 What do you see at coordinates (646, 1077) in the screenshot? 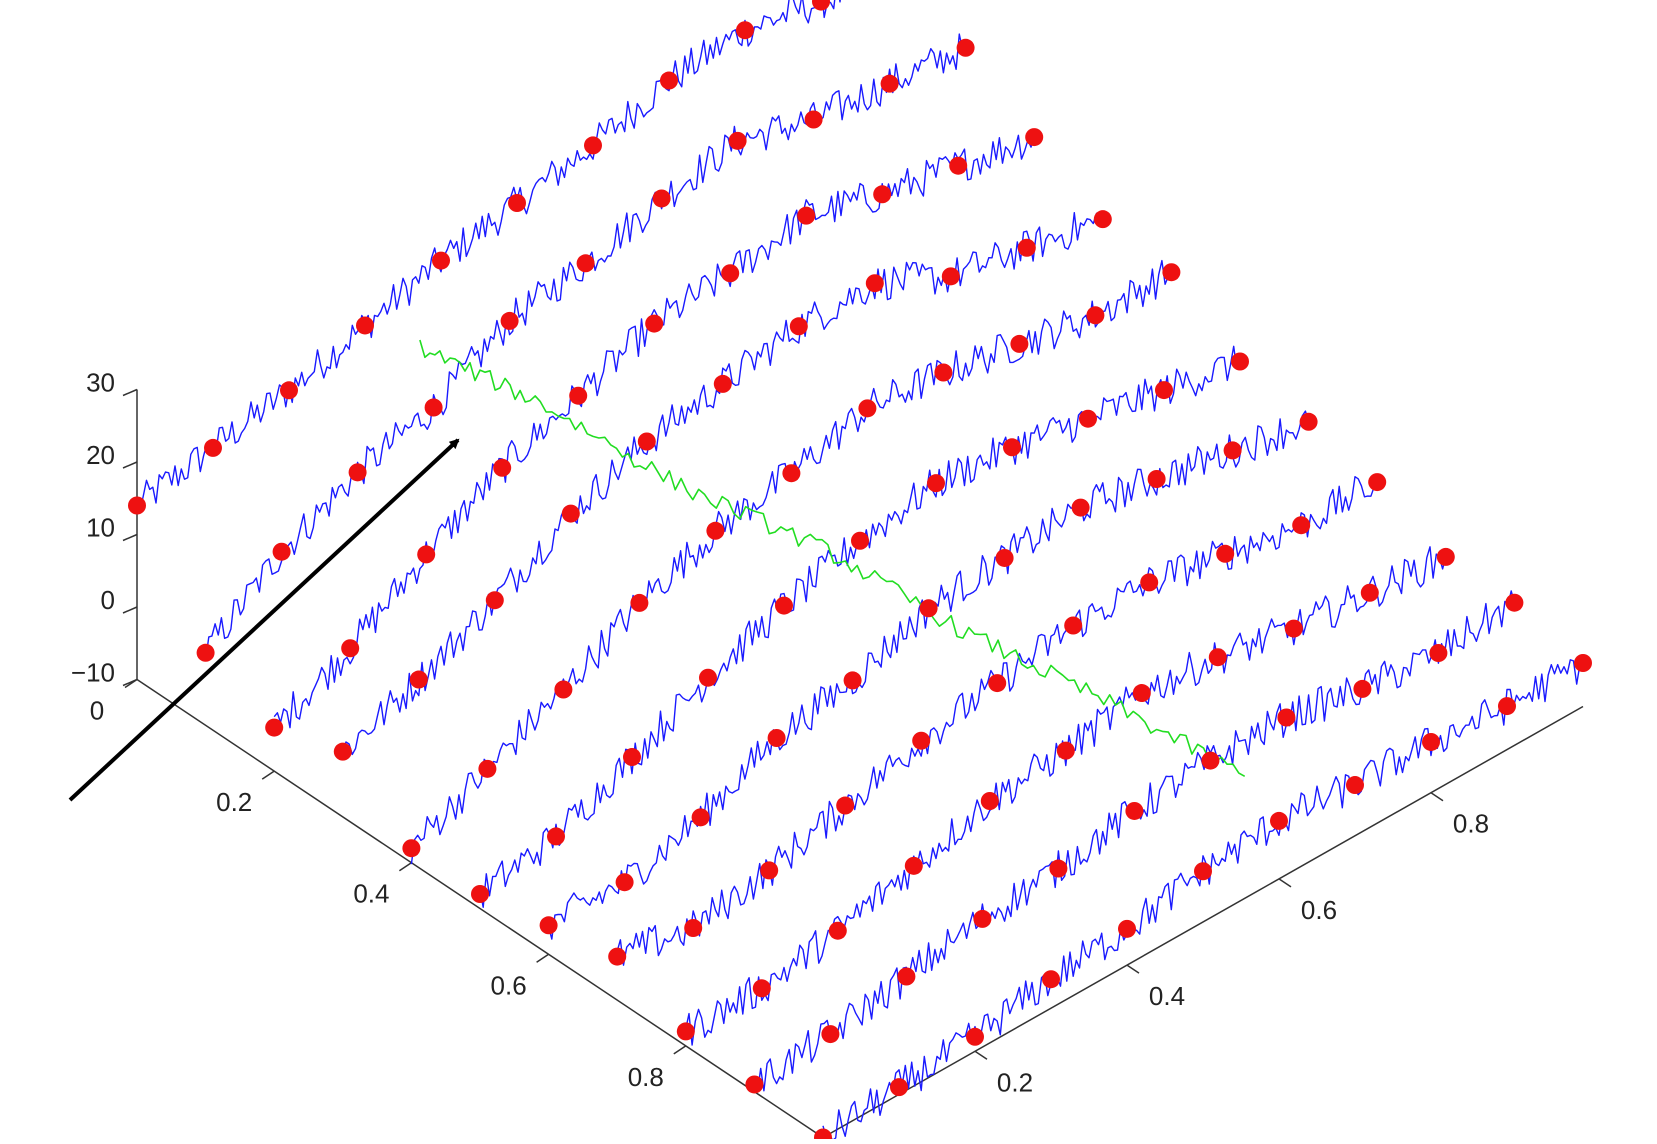
I see `x-tick-label: 0.8` at bounding box center [646, 1077].